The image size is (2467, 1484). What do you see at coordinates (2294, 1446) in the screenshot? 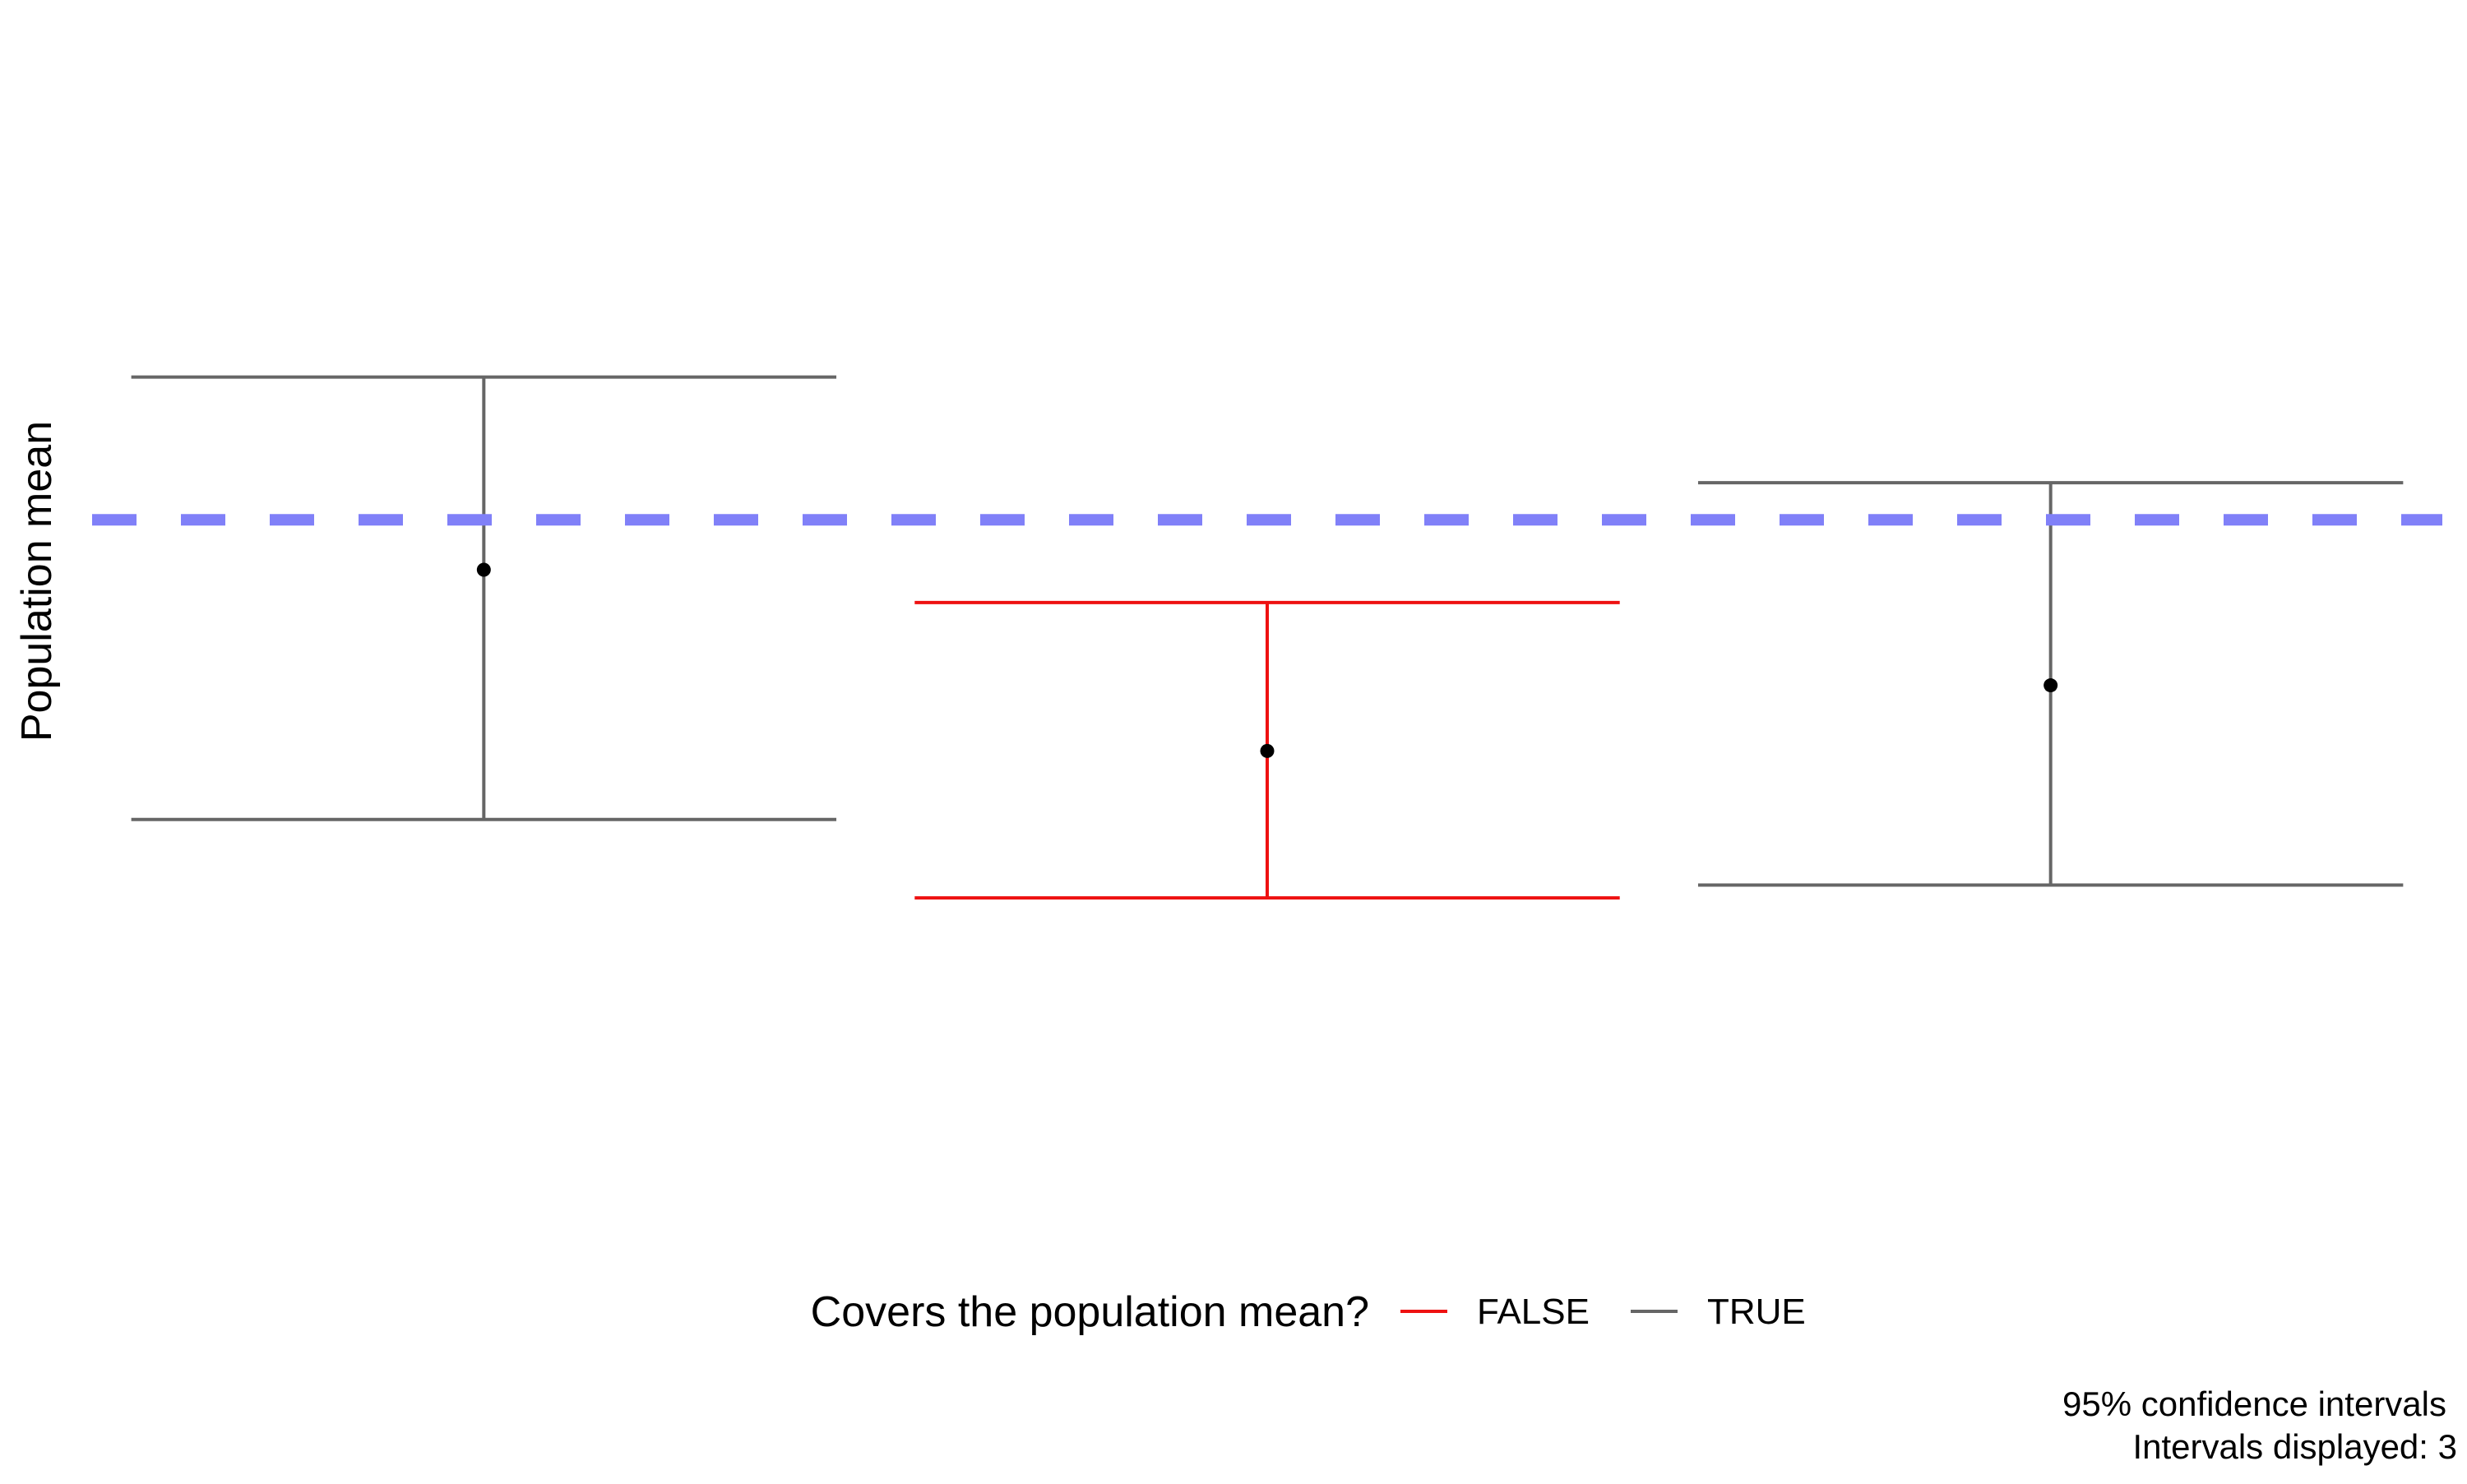
I see `caption-line-intervals-displayed: Intervals displayed: 3` at bounding box center [2294, 1446].